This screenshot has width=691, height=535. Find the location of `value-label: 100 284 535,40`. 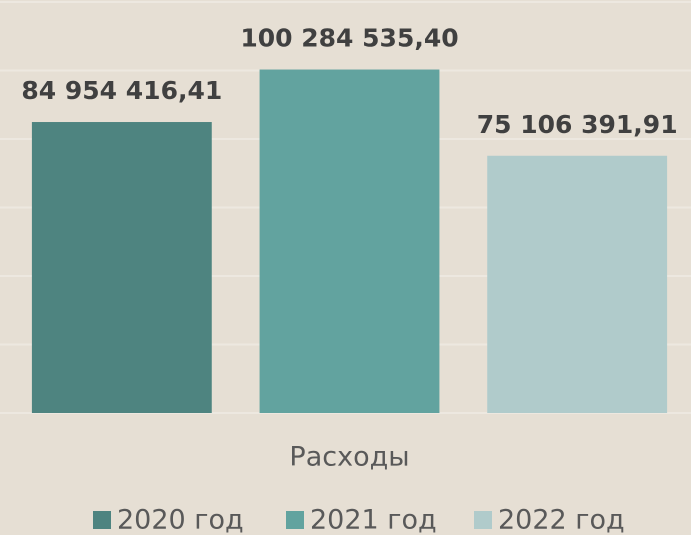

value-label: 100 284 535,40 is located at coordinates (349, 38).